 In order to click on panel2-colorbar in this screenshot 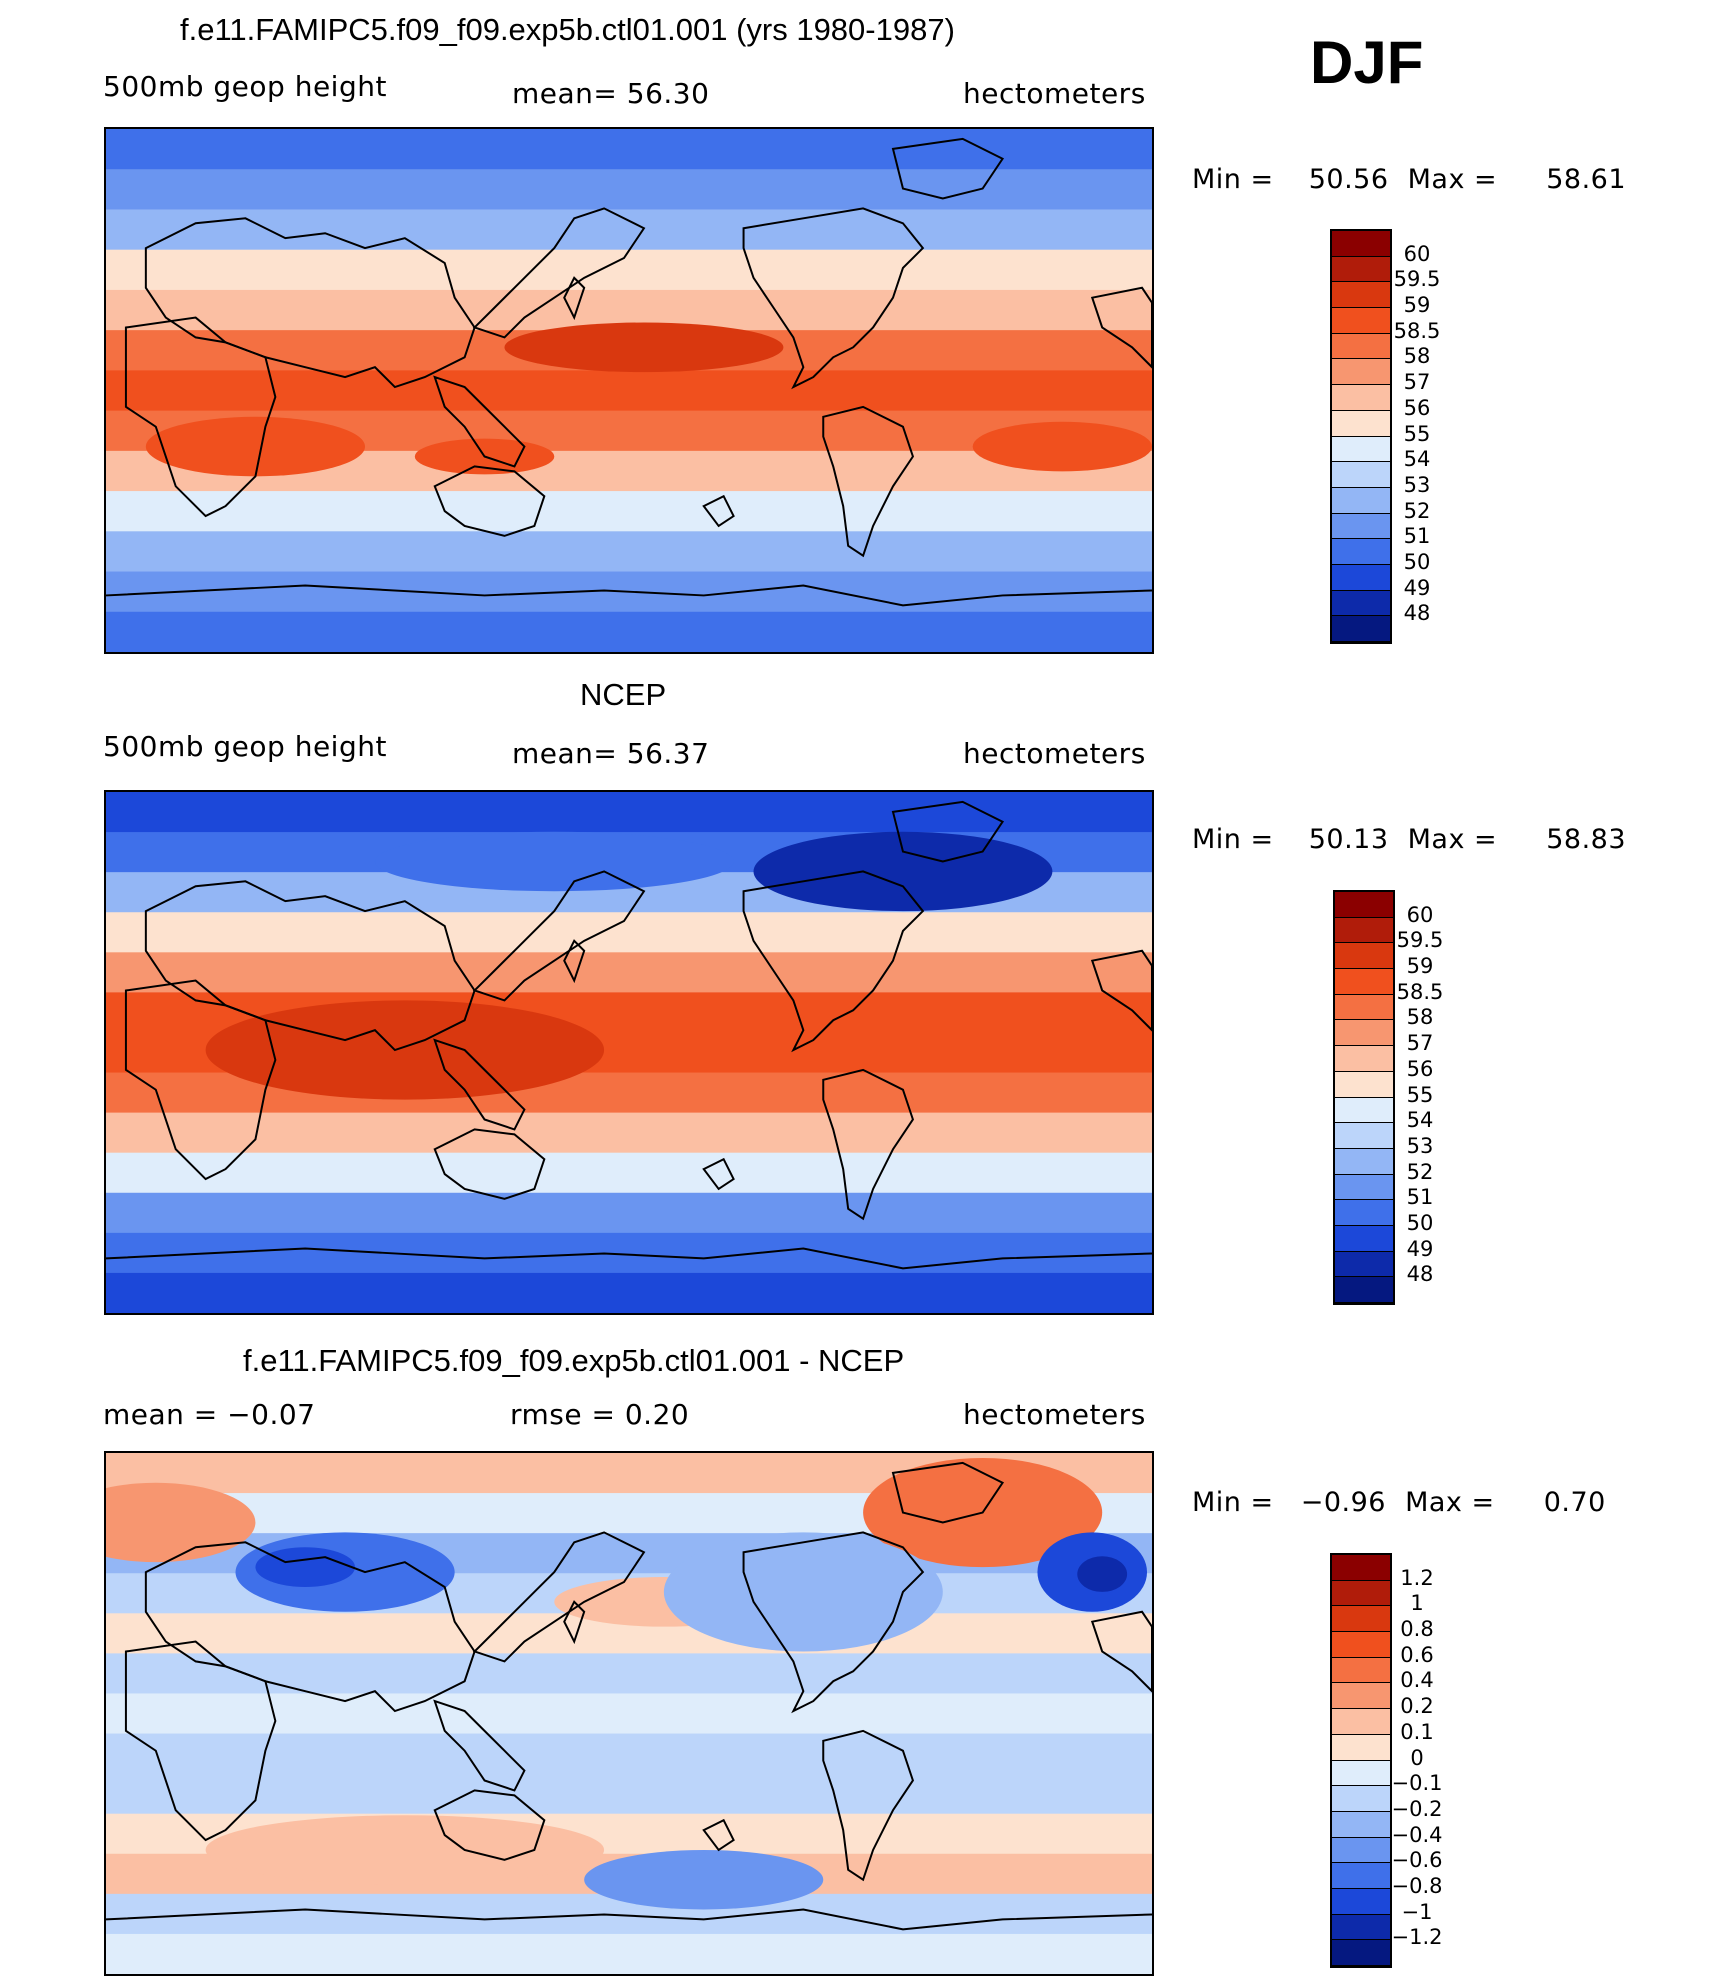, I will do `click(1364, 1097)`.